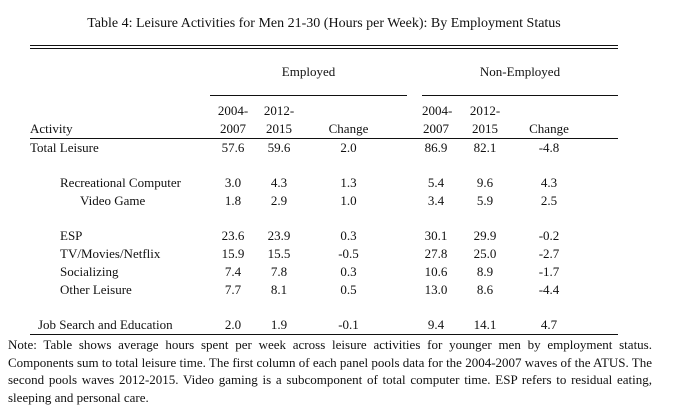 The width and height of the screenshot is (677, 420). Describe the element at coordinates (354, 129) in the screenshot. I see `employed-change-header: Change` at that location.